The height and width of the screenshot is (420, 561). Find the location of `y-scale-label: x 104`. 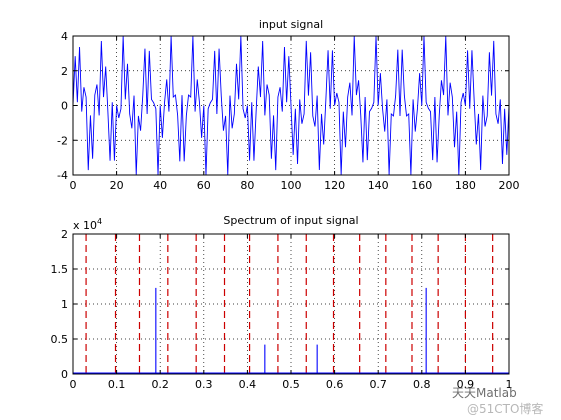

y-scale-label: x 104 is located at coordinates (87, 224).